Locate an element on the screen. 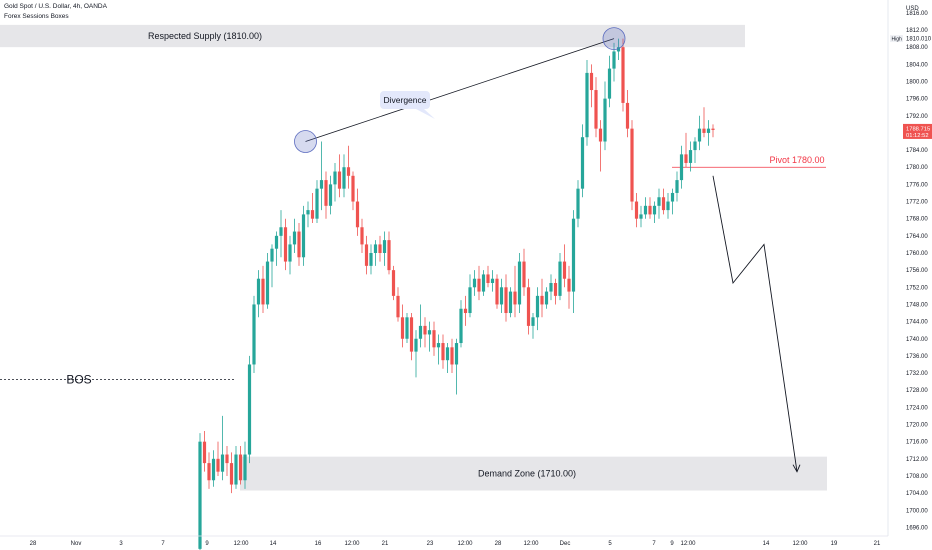 The image size is (932, 550). indicator-label: Forex Sessions Boxes is located at coordinates (36, 16).